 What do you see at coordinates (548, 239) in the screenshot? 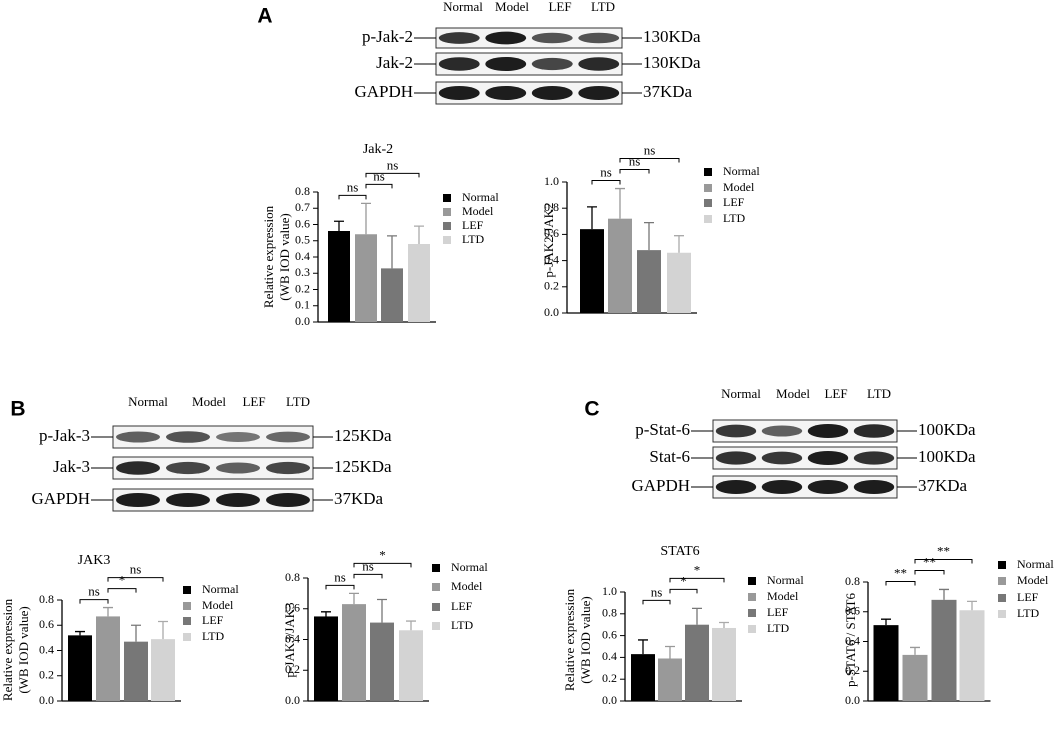
I see `y-axis-label: p-JAK2/JAK2` at bounding box center [548, 239].